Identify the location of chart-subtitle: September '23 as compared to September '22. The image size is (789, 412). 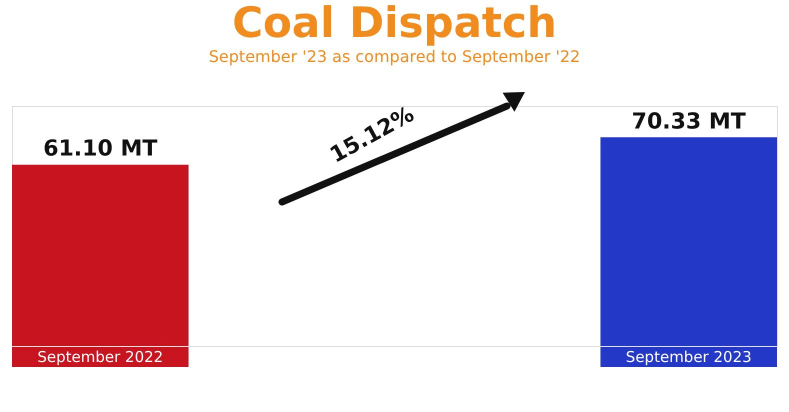
(394, 56).